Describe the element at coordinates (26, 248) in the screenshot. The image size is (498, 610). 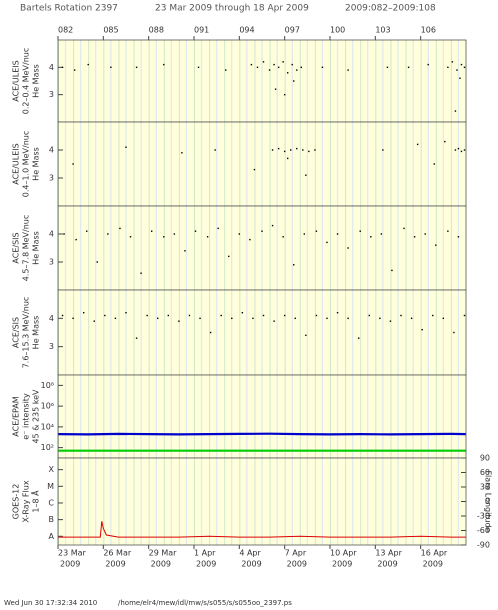
I see `y-axis-label: 4.5–7.8 MeV/nuc` at that location.